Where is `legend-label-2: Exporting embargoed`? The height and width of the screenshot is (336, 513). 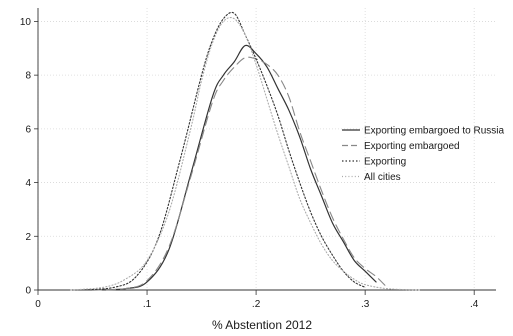 legend-label-2: Exporting embargoed is located at coordinates (412, 146).